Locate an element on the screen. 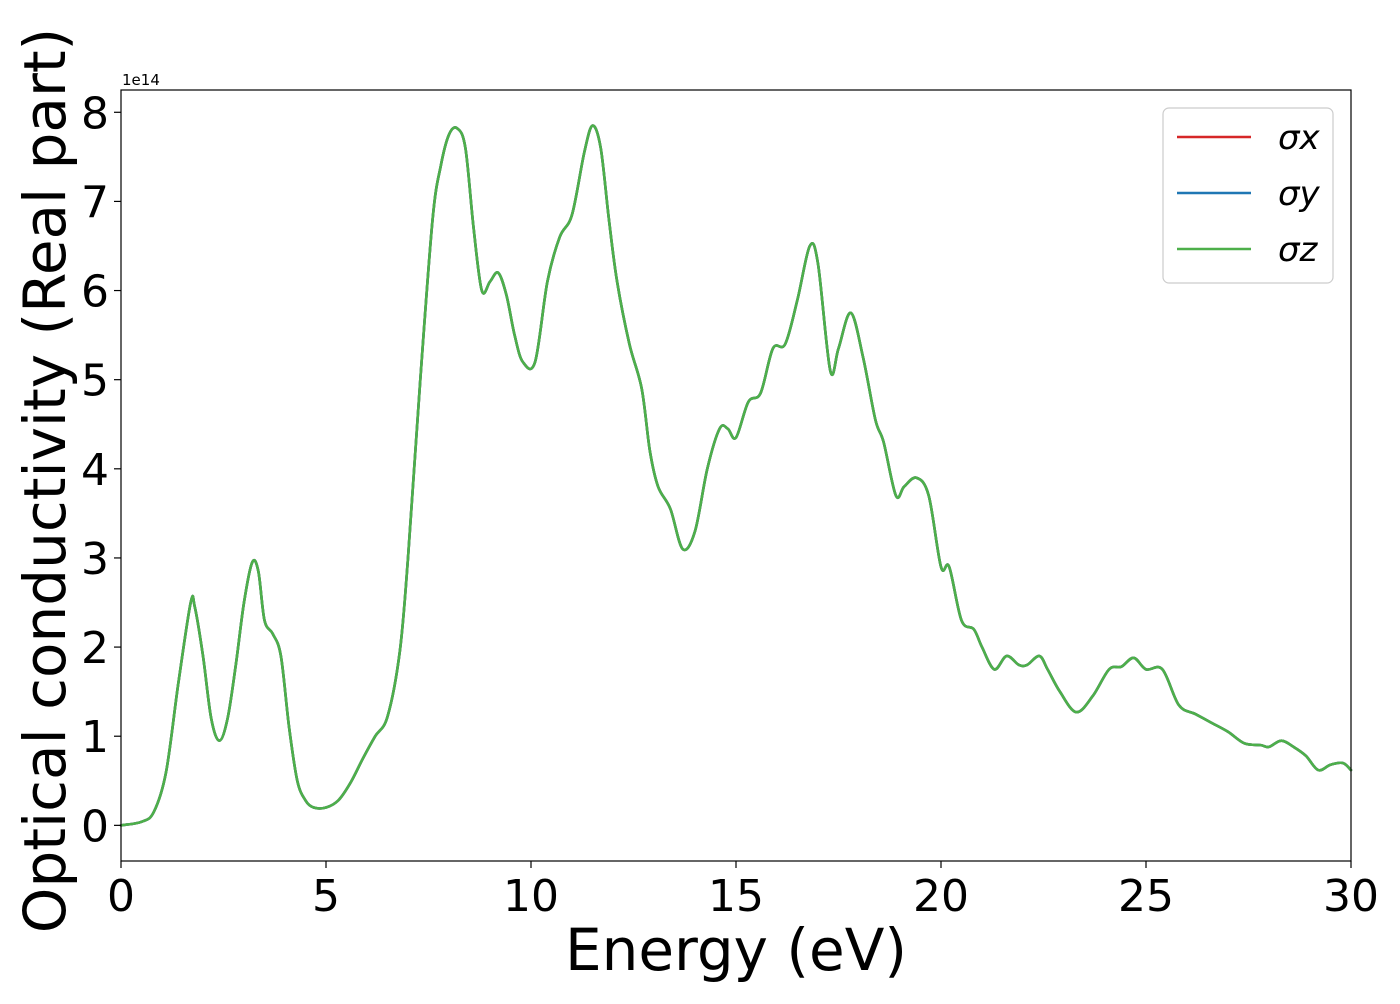 This screenshot has width=1400, height=1004. legend-box is located at coordinates (1248, 195).